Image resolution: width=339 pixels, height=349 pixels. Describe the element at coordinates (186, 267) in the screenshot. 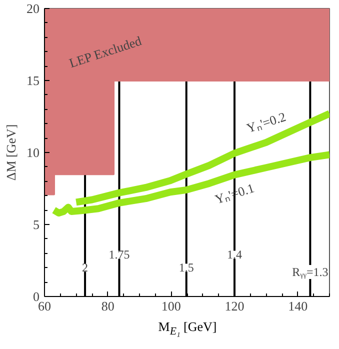

I see `annotation: 1.5` at that location.